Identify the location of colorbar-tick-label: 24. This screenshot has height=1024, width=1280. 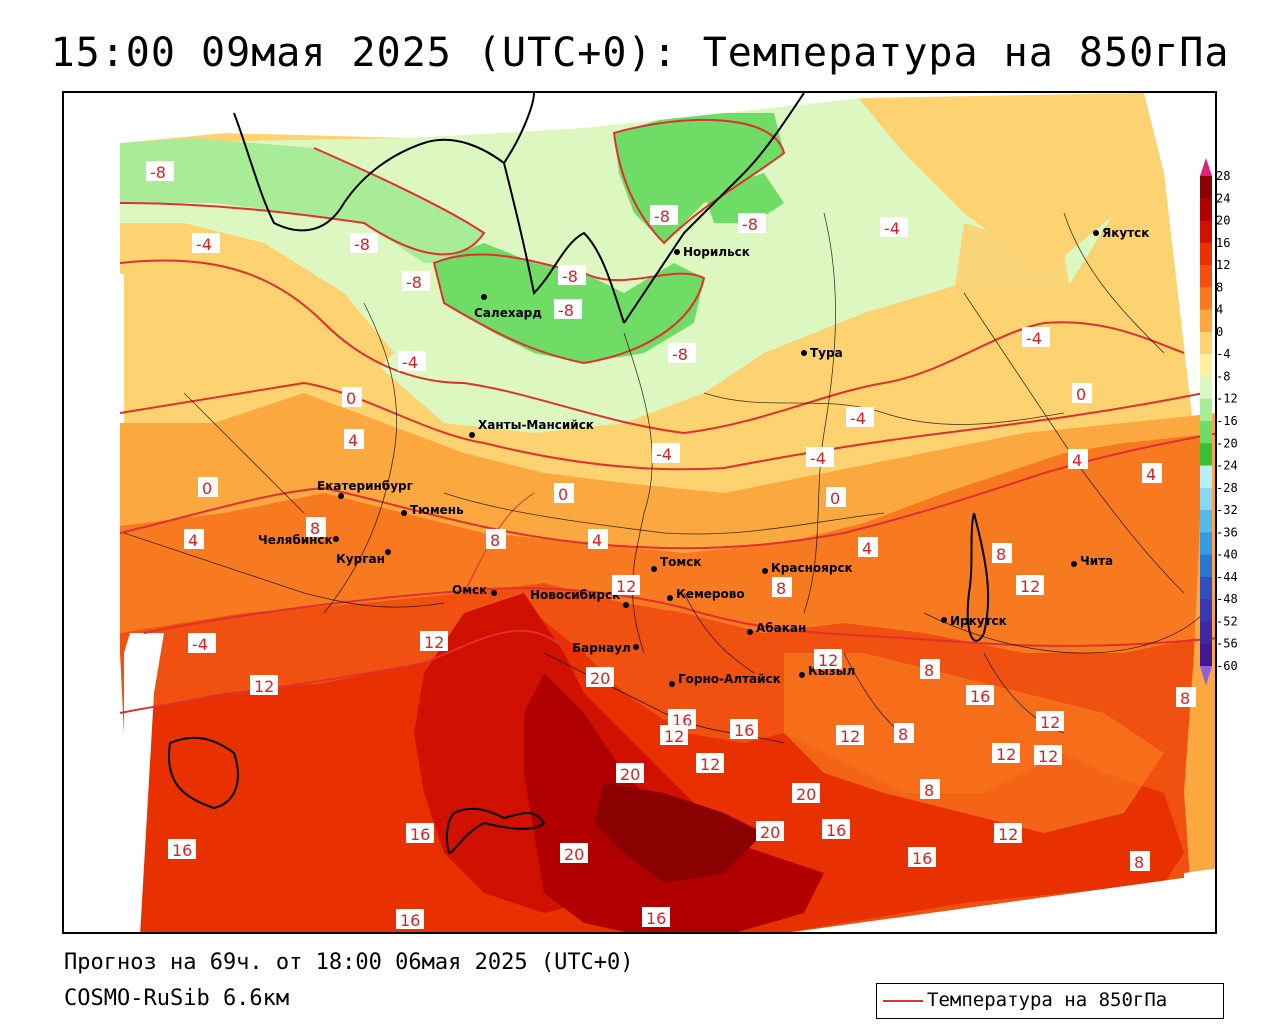
(1223, 198).